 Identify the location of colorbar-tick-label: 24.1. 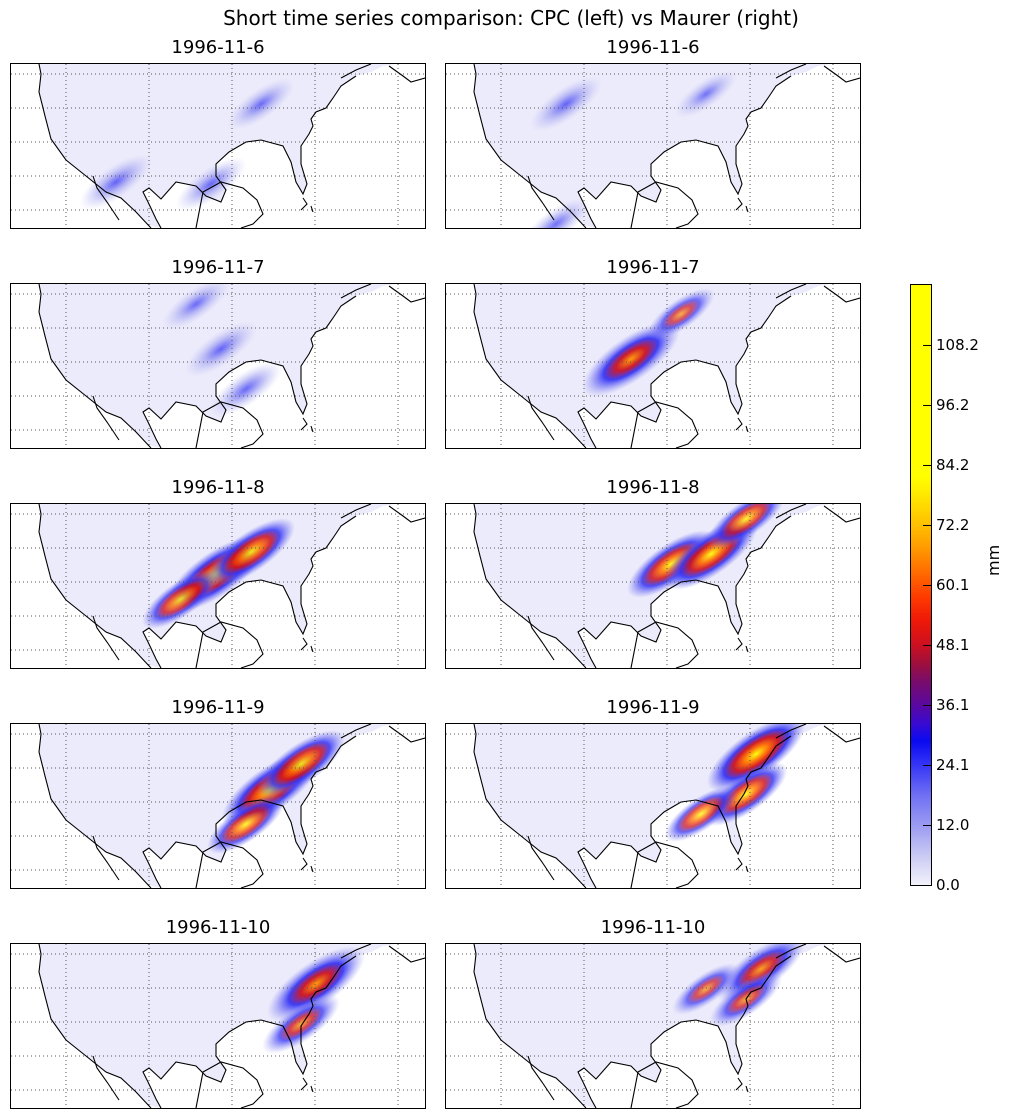
(953, 764).